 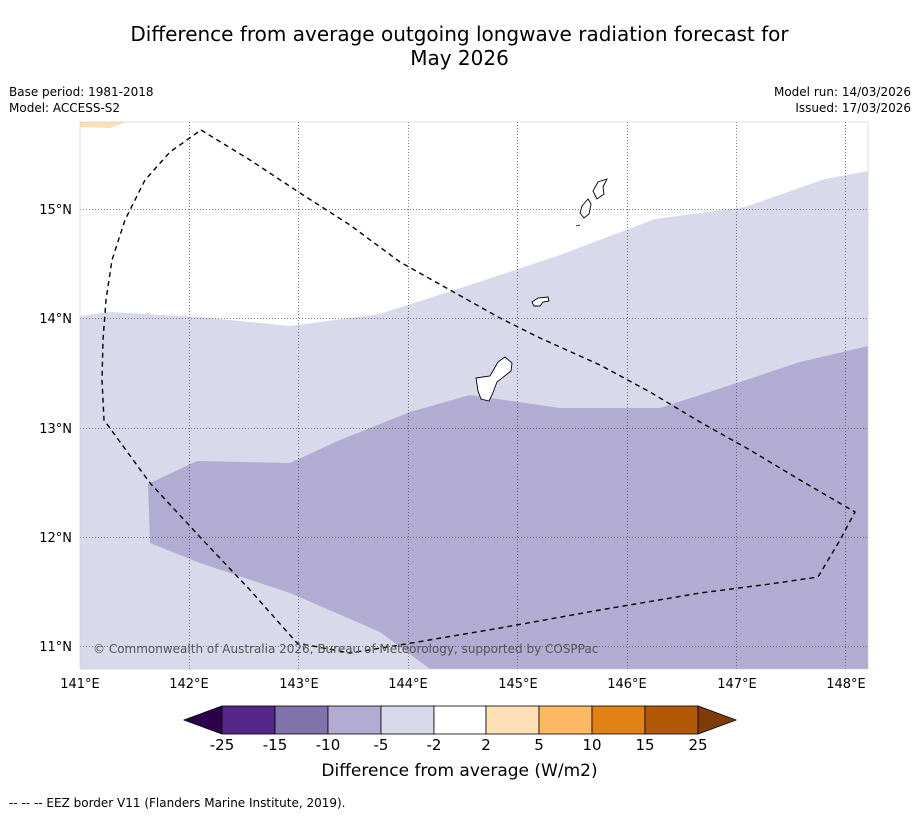 I want to click on cb-label-minus25: -25, so click(x=222, y=745).